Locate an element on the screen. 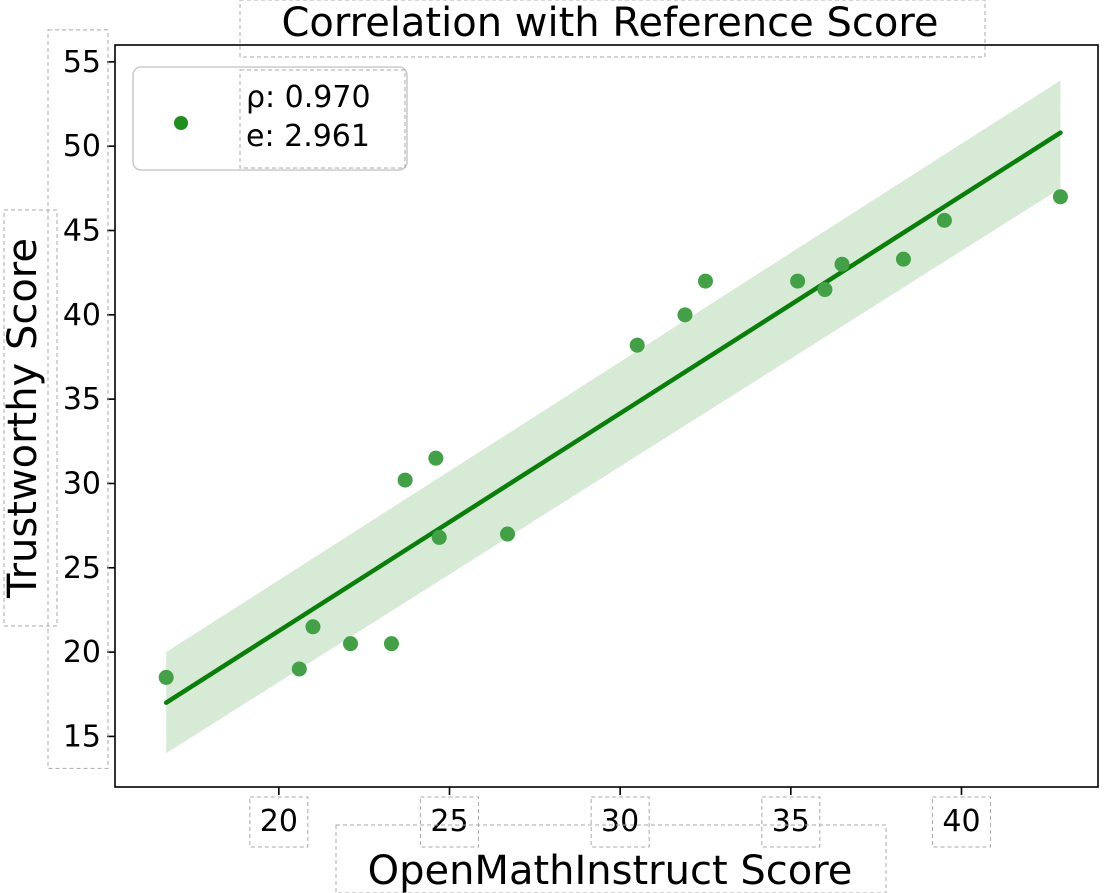 The width and height of the screenshot is (1110, 893). legend-line-1: ρ: 0.970 is located at coordinates (308, 97).